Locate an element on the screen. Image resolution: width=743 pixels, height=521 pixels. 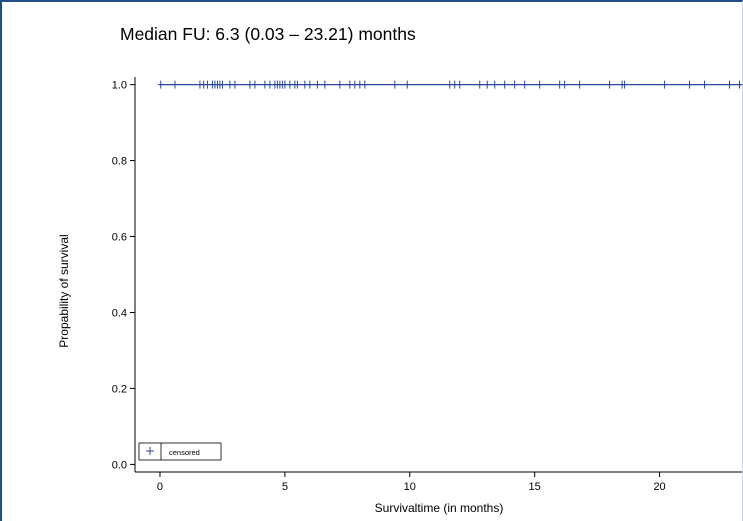
y-tick-label: 0.0 is located at coordinates (119, 465).